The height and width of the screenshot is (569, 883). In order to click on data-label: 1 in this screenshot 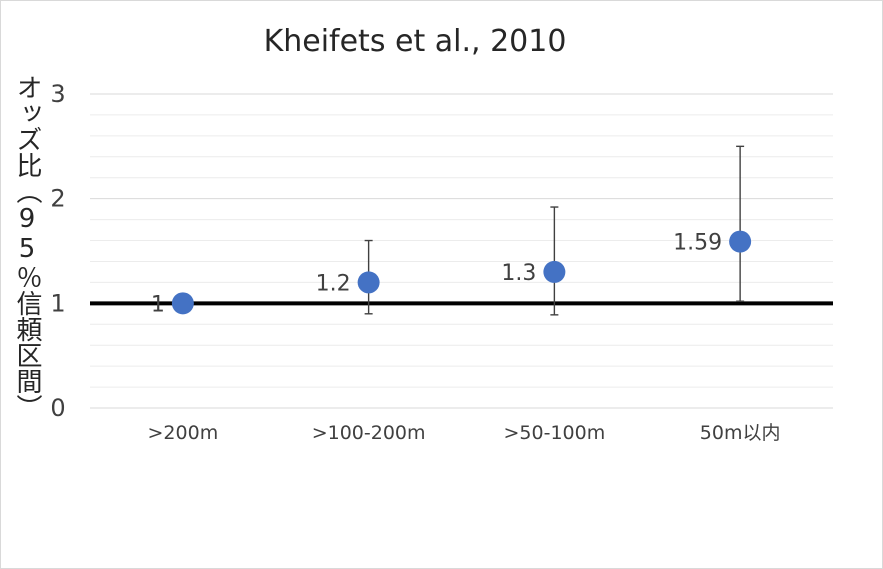, I will do `click(158, 304)`.